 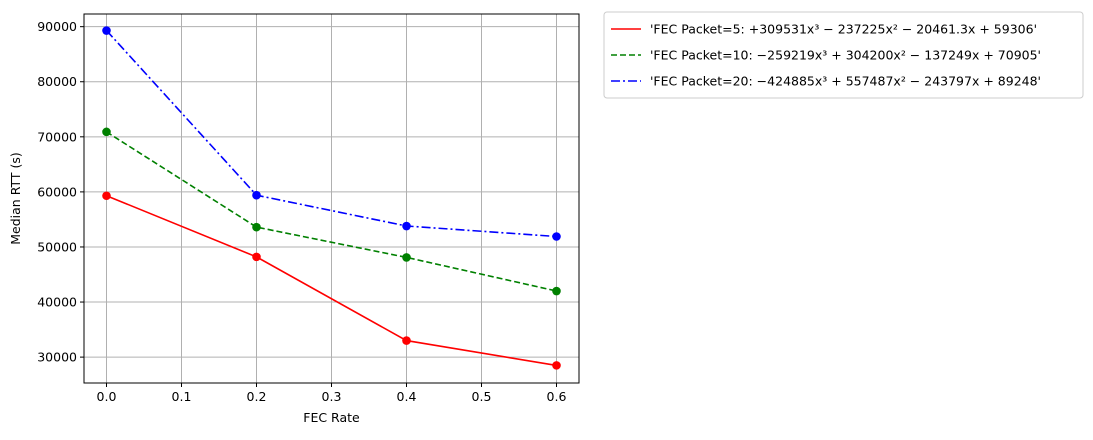 What do you see at coordinates (57, 136) in the screenshot?
I see `y-tick-label: 70000` at bounding box center [57, 136].